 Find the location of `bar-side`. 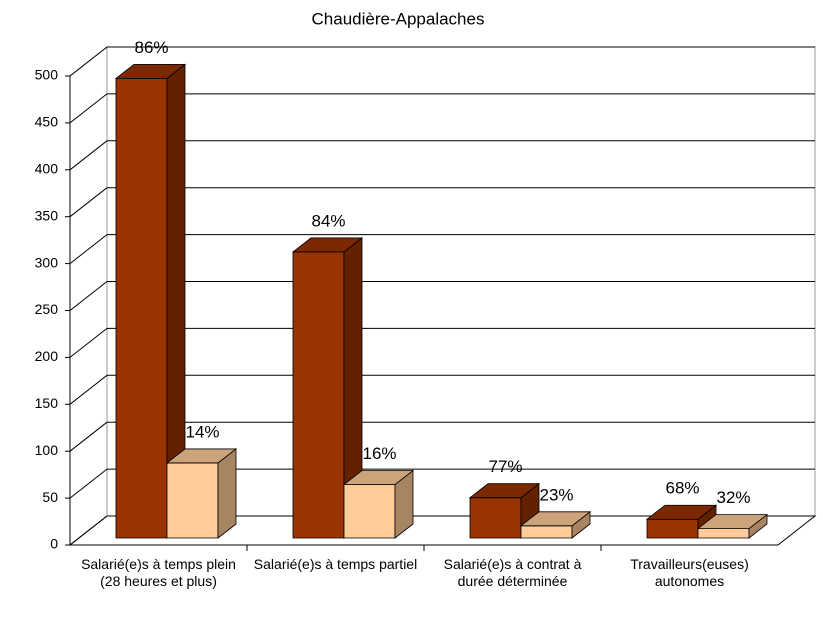

bar-side is located at coordinates (227, 493).